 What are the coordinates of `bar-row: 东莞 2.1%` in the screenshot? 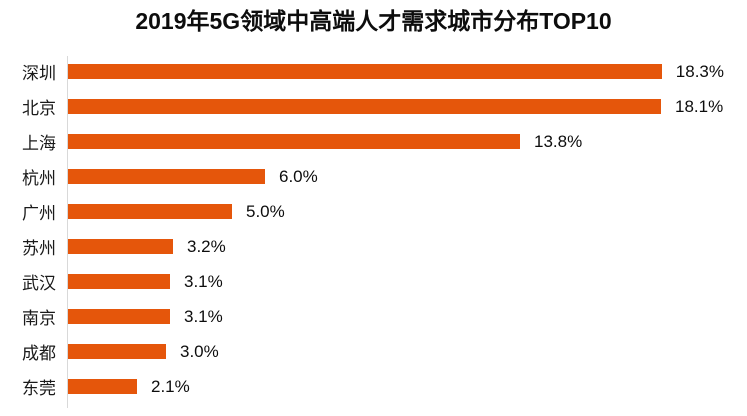 It's located at (373, 386).